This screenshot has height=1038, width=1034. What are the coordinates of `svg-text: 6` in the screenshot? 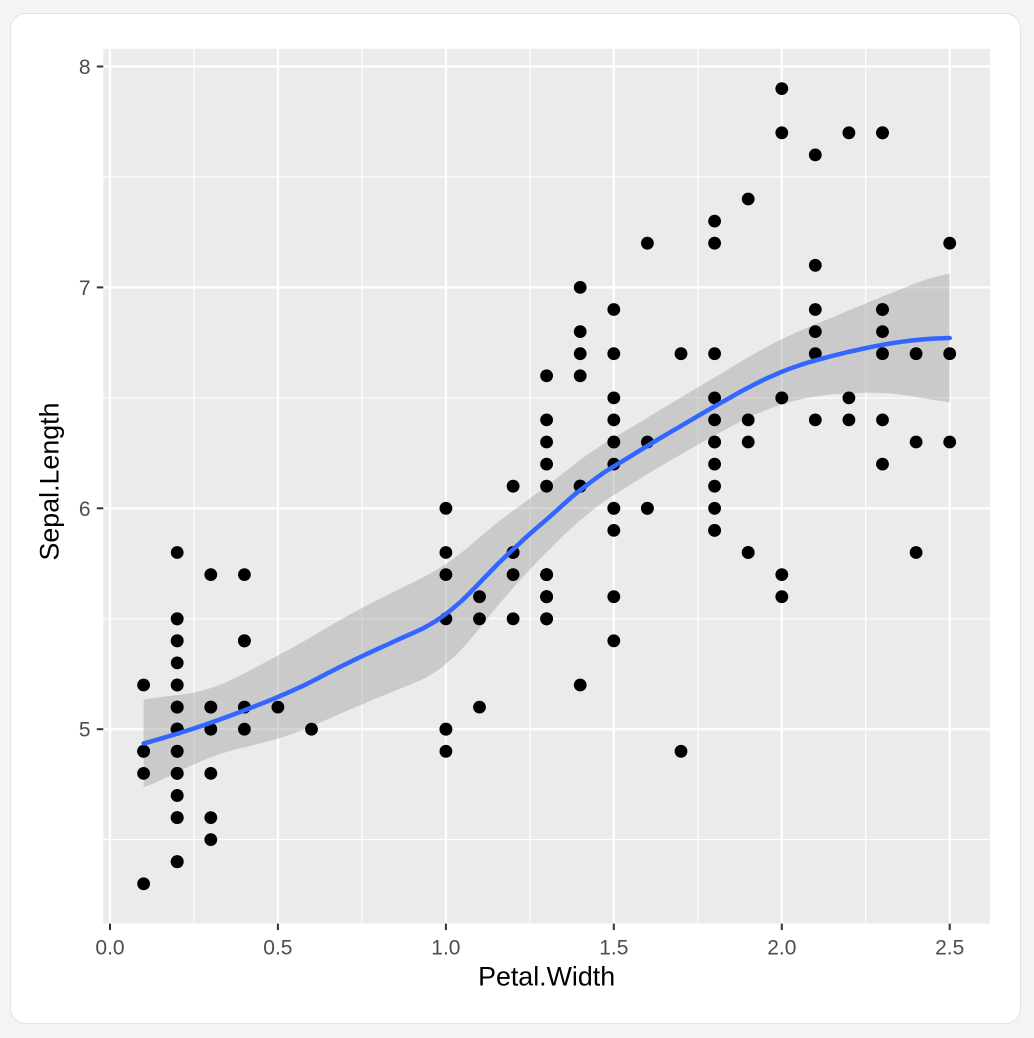 It's located at (85, 509).